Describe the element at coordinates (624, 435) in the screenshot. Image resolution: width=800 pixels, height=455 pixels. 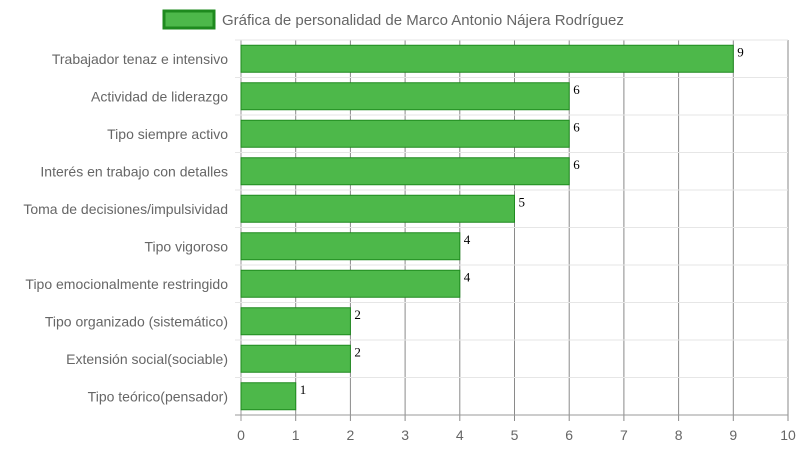
I see `x-tick-label: 7` at that location.